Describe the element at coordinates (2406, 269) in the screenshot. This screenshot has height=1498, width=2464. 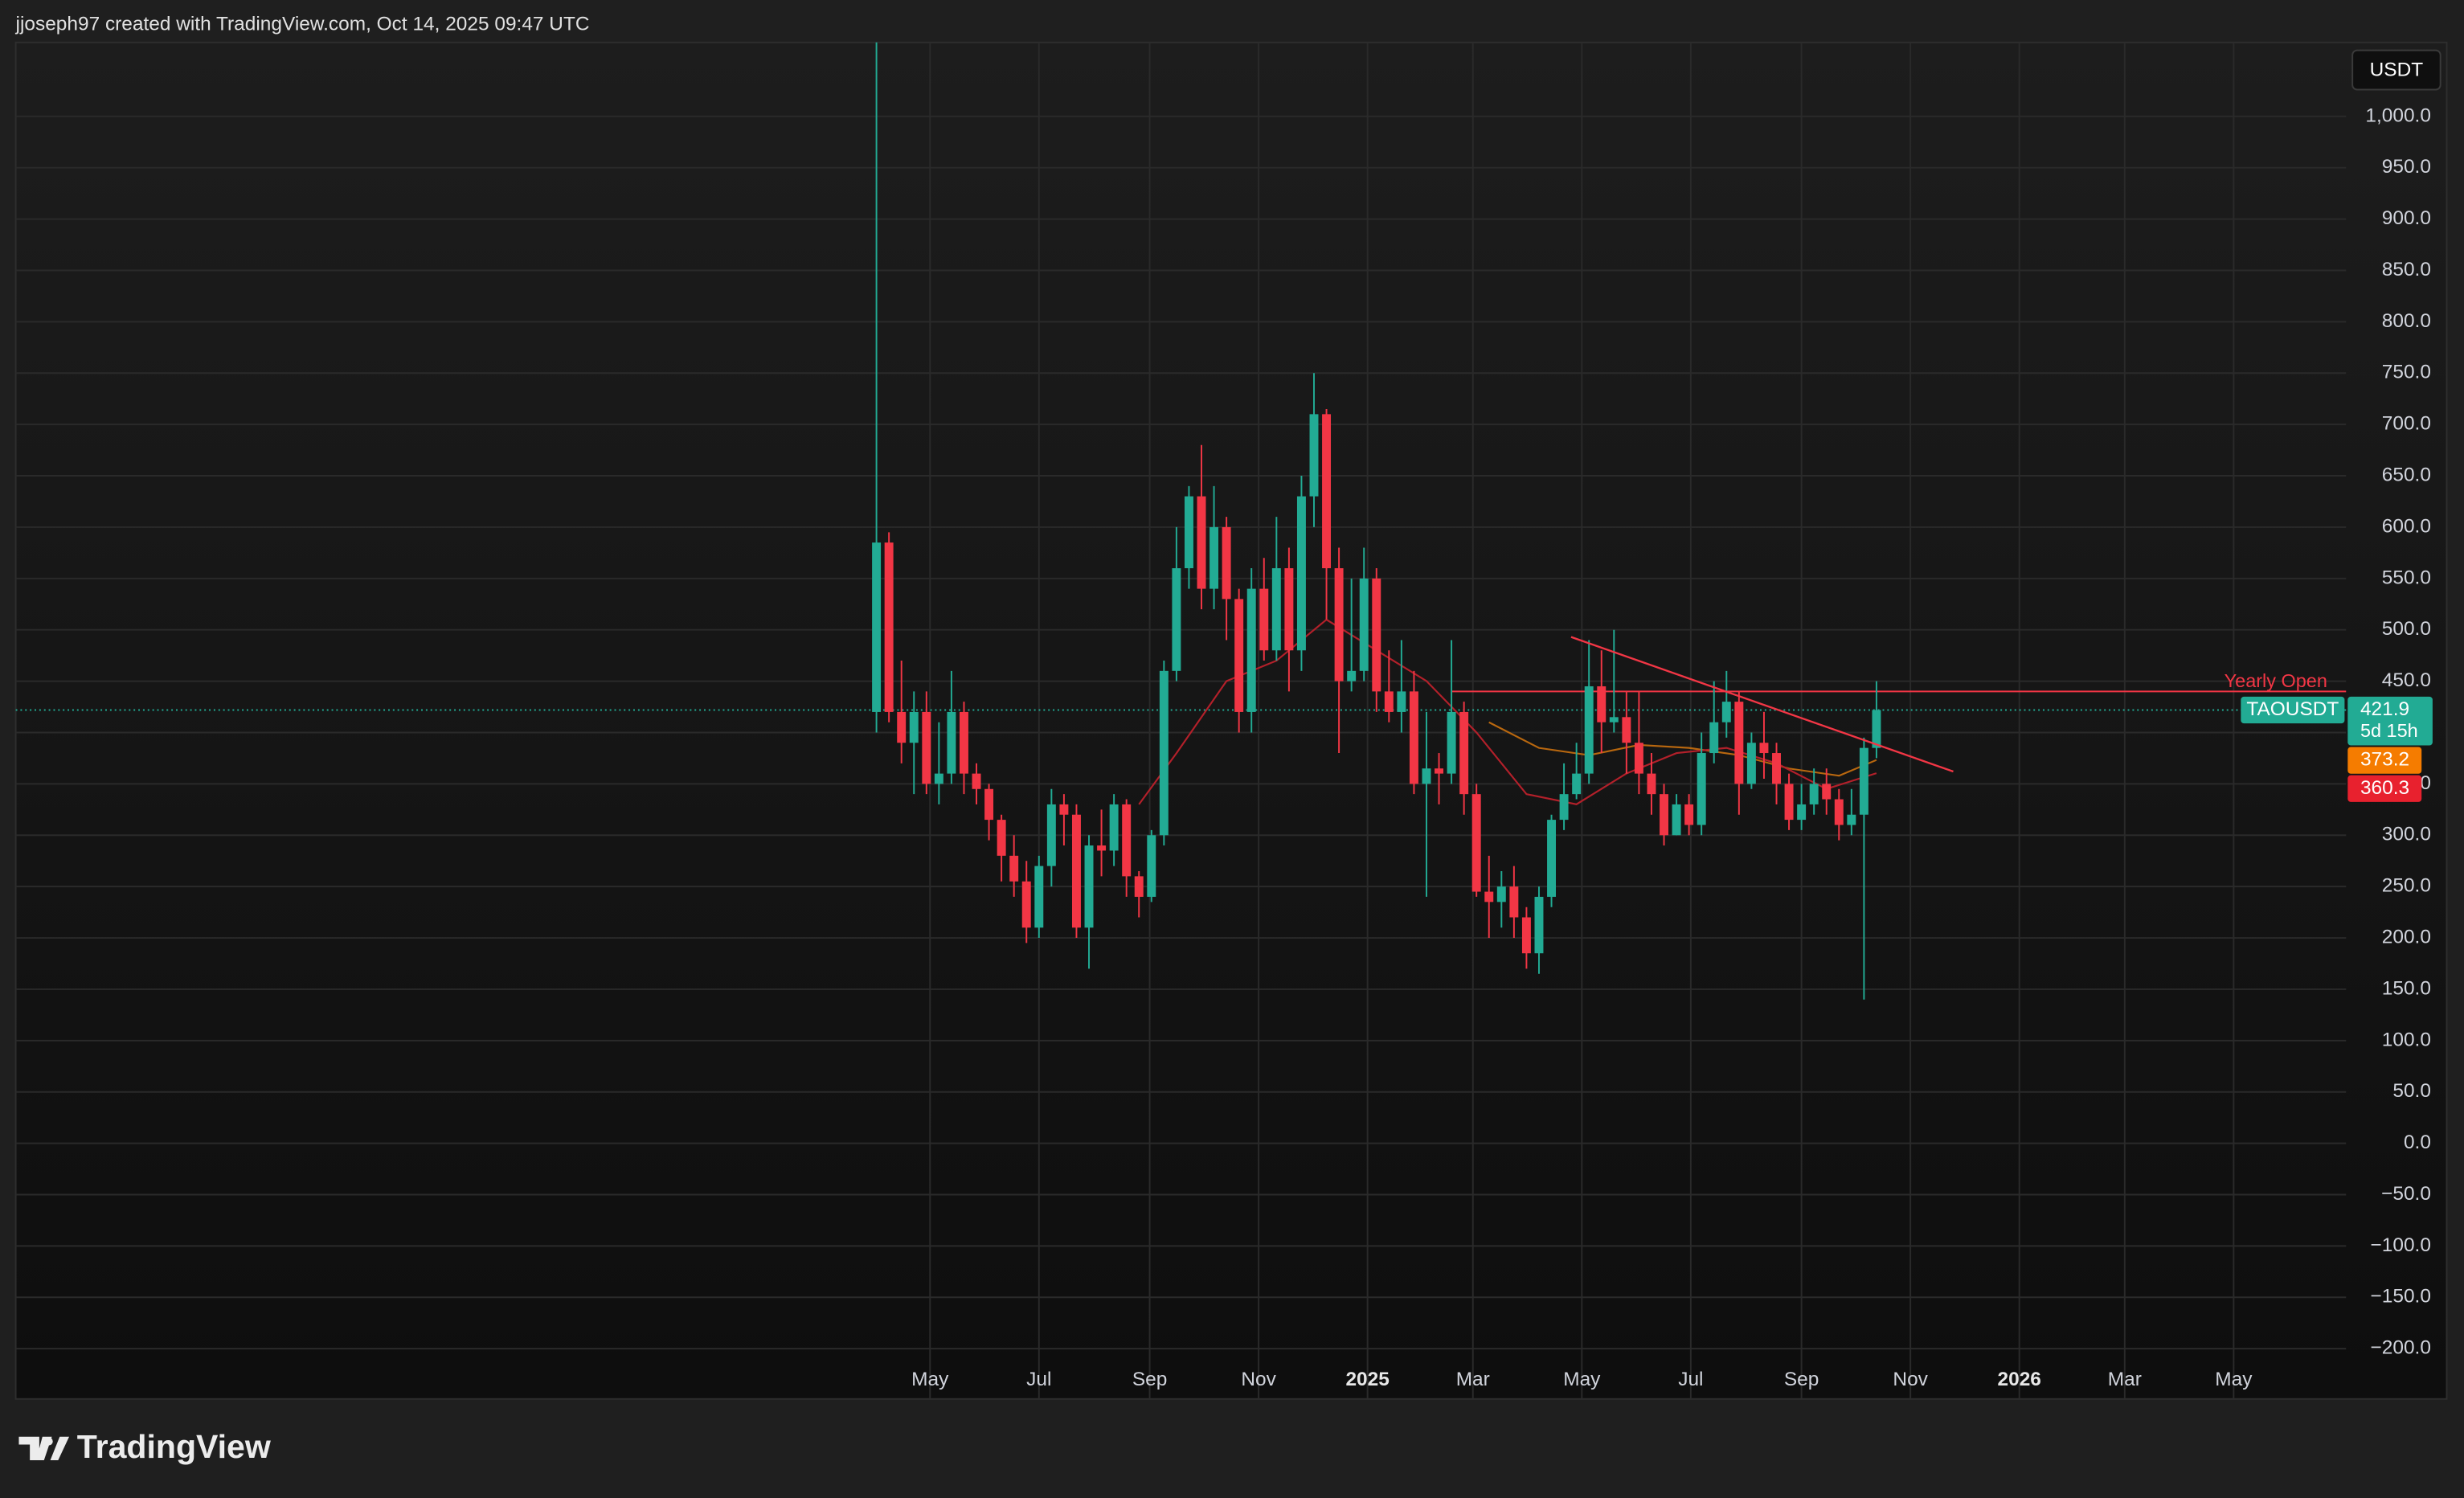
I see `y-tick-label: 850.0` at that location.